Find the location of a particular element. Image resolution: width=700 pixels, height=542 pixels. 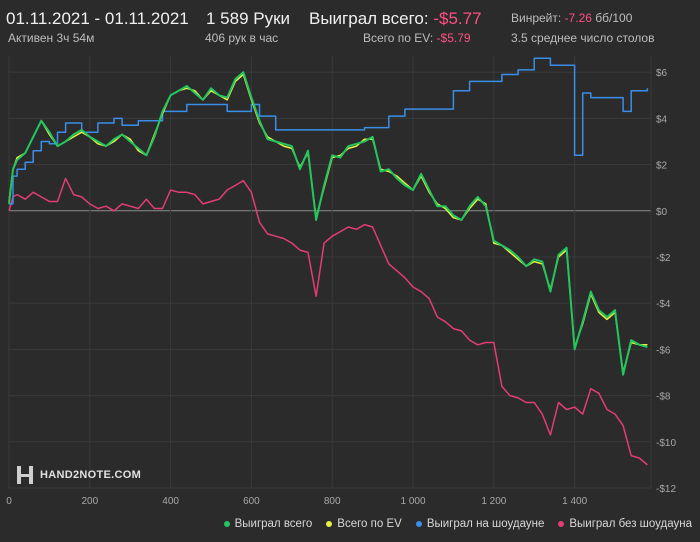

winrate: Винрейт: -7.26 бб/100 is located at coordinates (571, 18).